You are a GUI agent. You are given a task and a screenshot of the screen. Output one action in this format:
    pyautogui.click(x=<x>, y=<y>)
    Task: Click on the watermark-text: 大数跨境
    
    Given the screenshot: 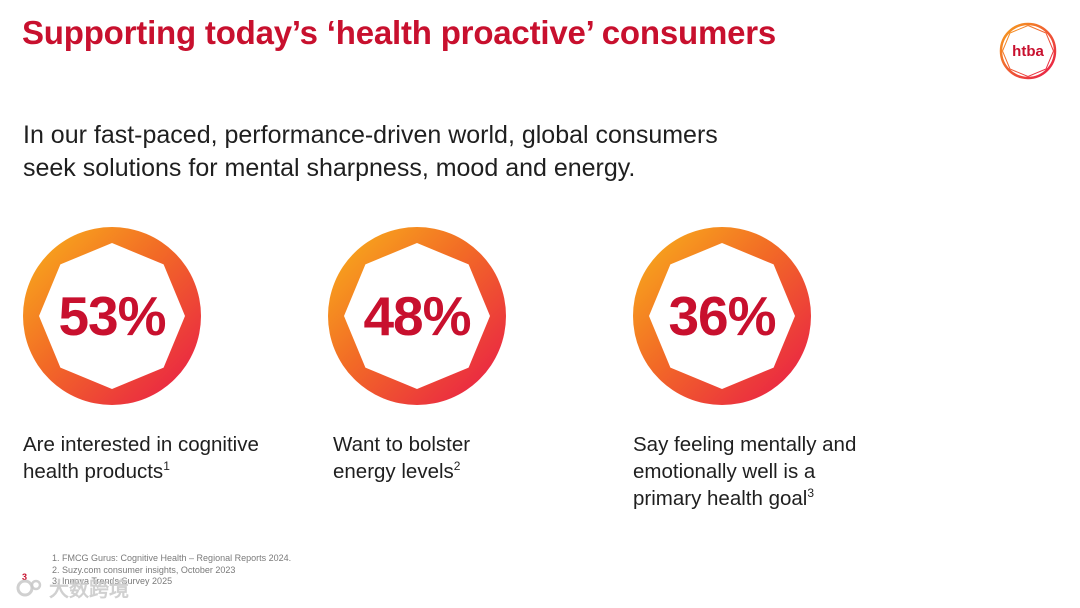 What is the action you would take?
    pyautogui.click(x=89, y=590)
    